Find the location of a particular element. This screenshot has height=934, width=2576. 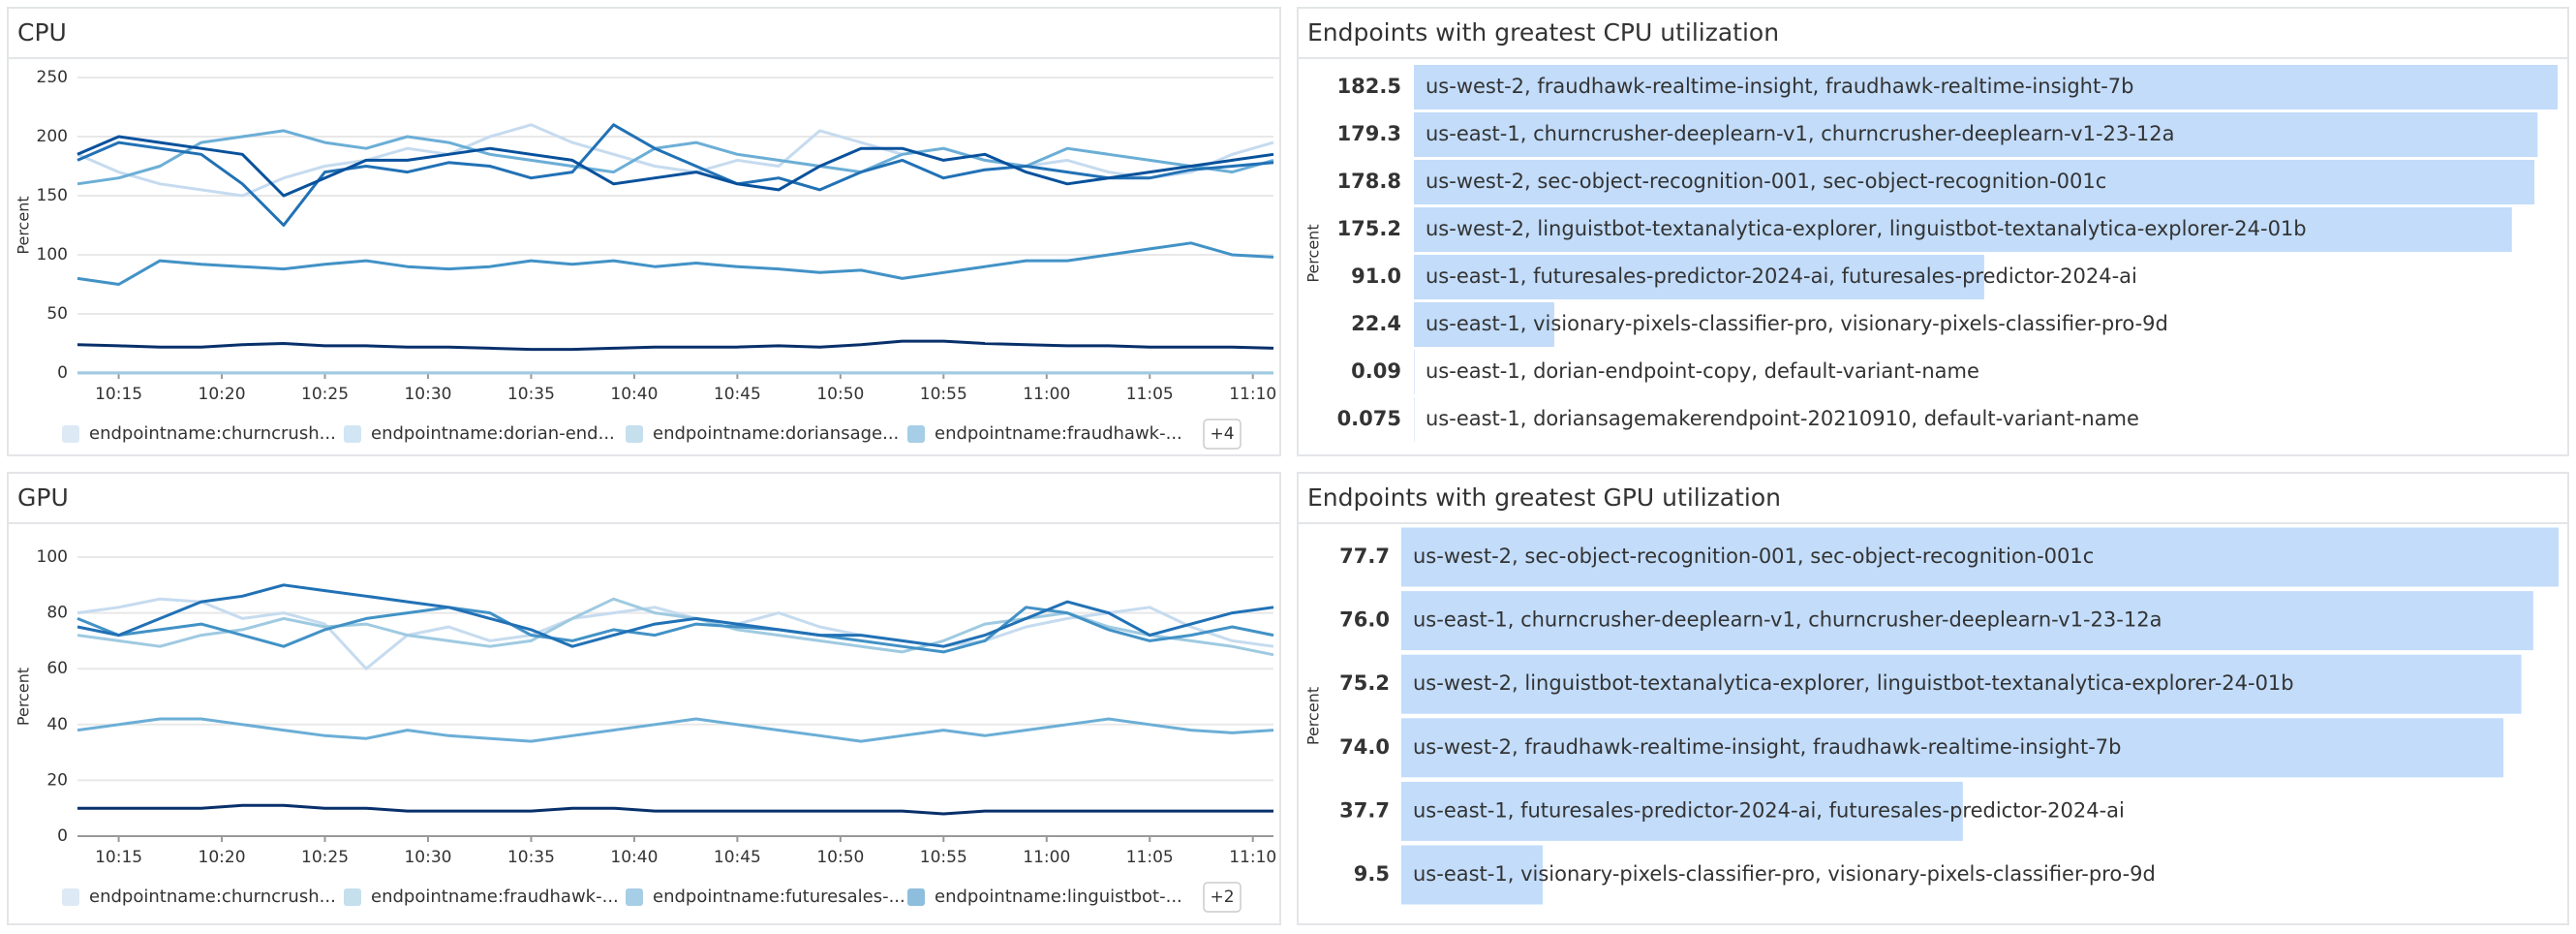

y-tick-label: 50 is located at coordinates (57, 314).